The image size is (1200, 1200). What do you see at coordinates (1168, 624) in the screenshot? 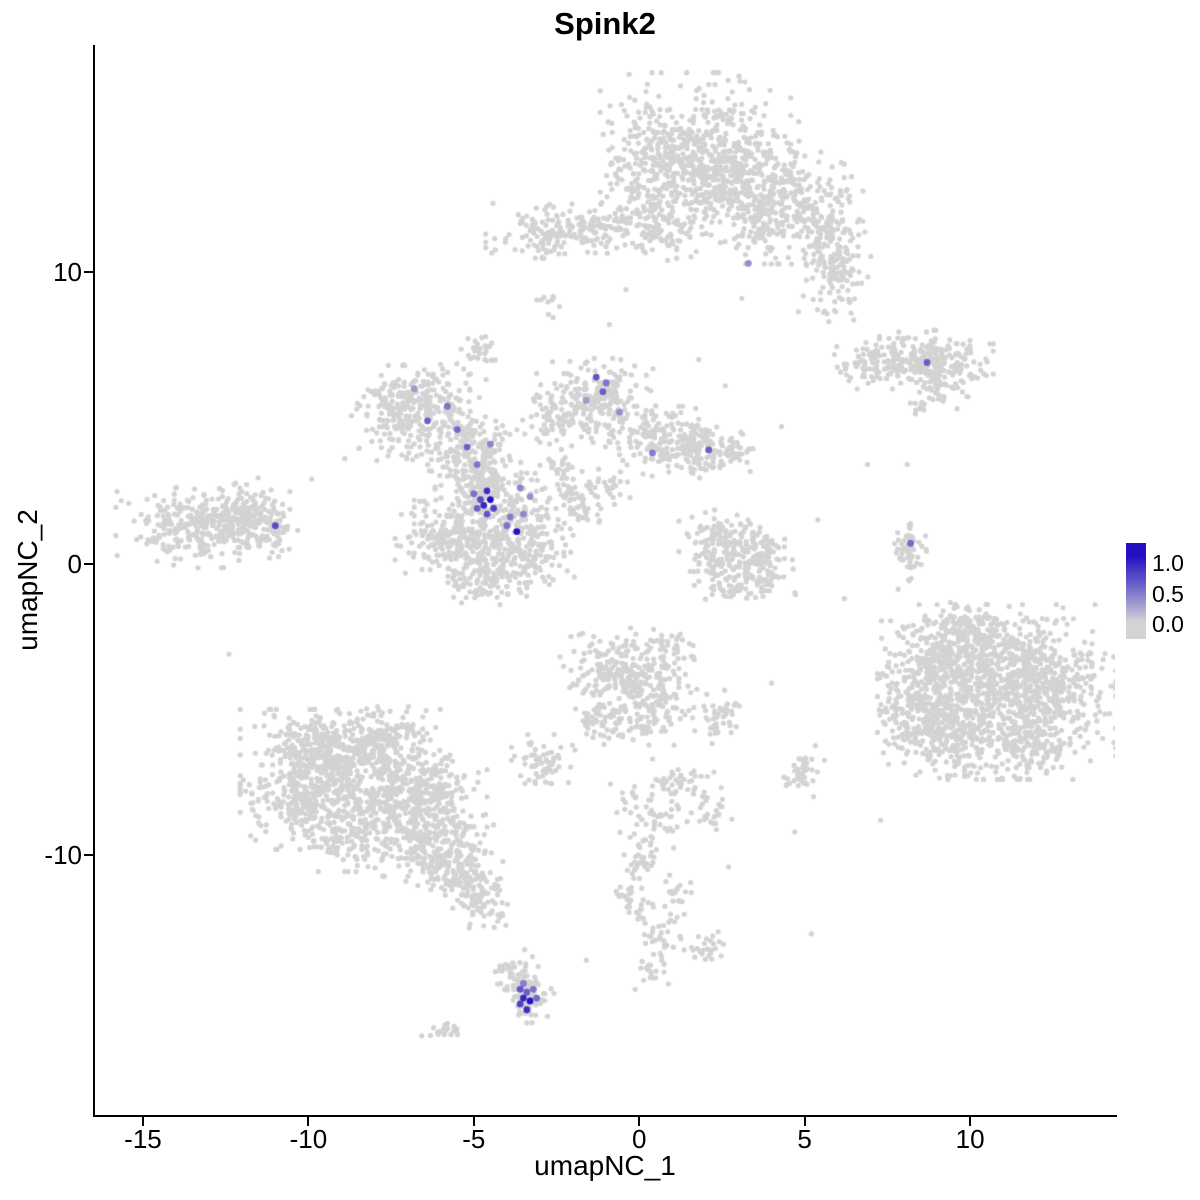
I see `legend-label-low: 0.0` at bounding box center [1168, 624].